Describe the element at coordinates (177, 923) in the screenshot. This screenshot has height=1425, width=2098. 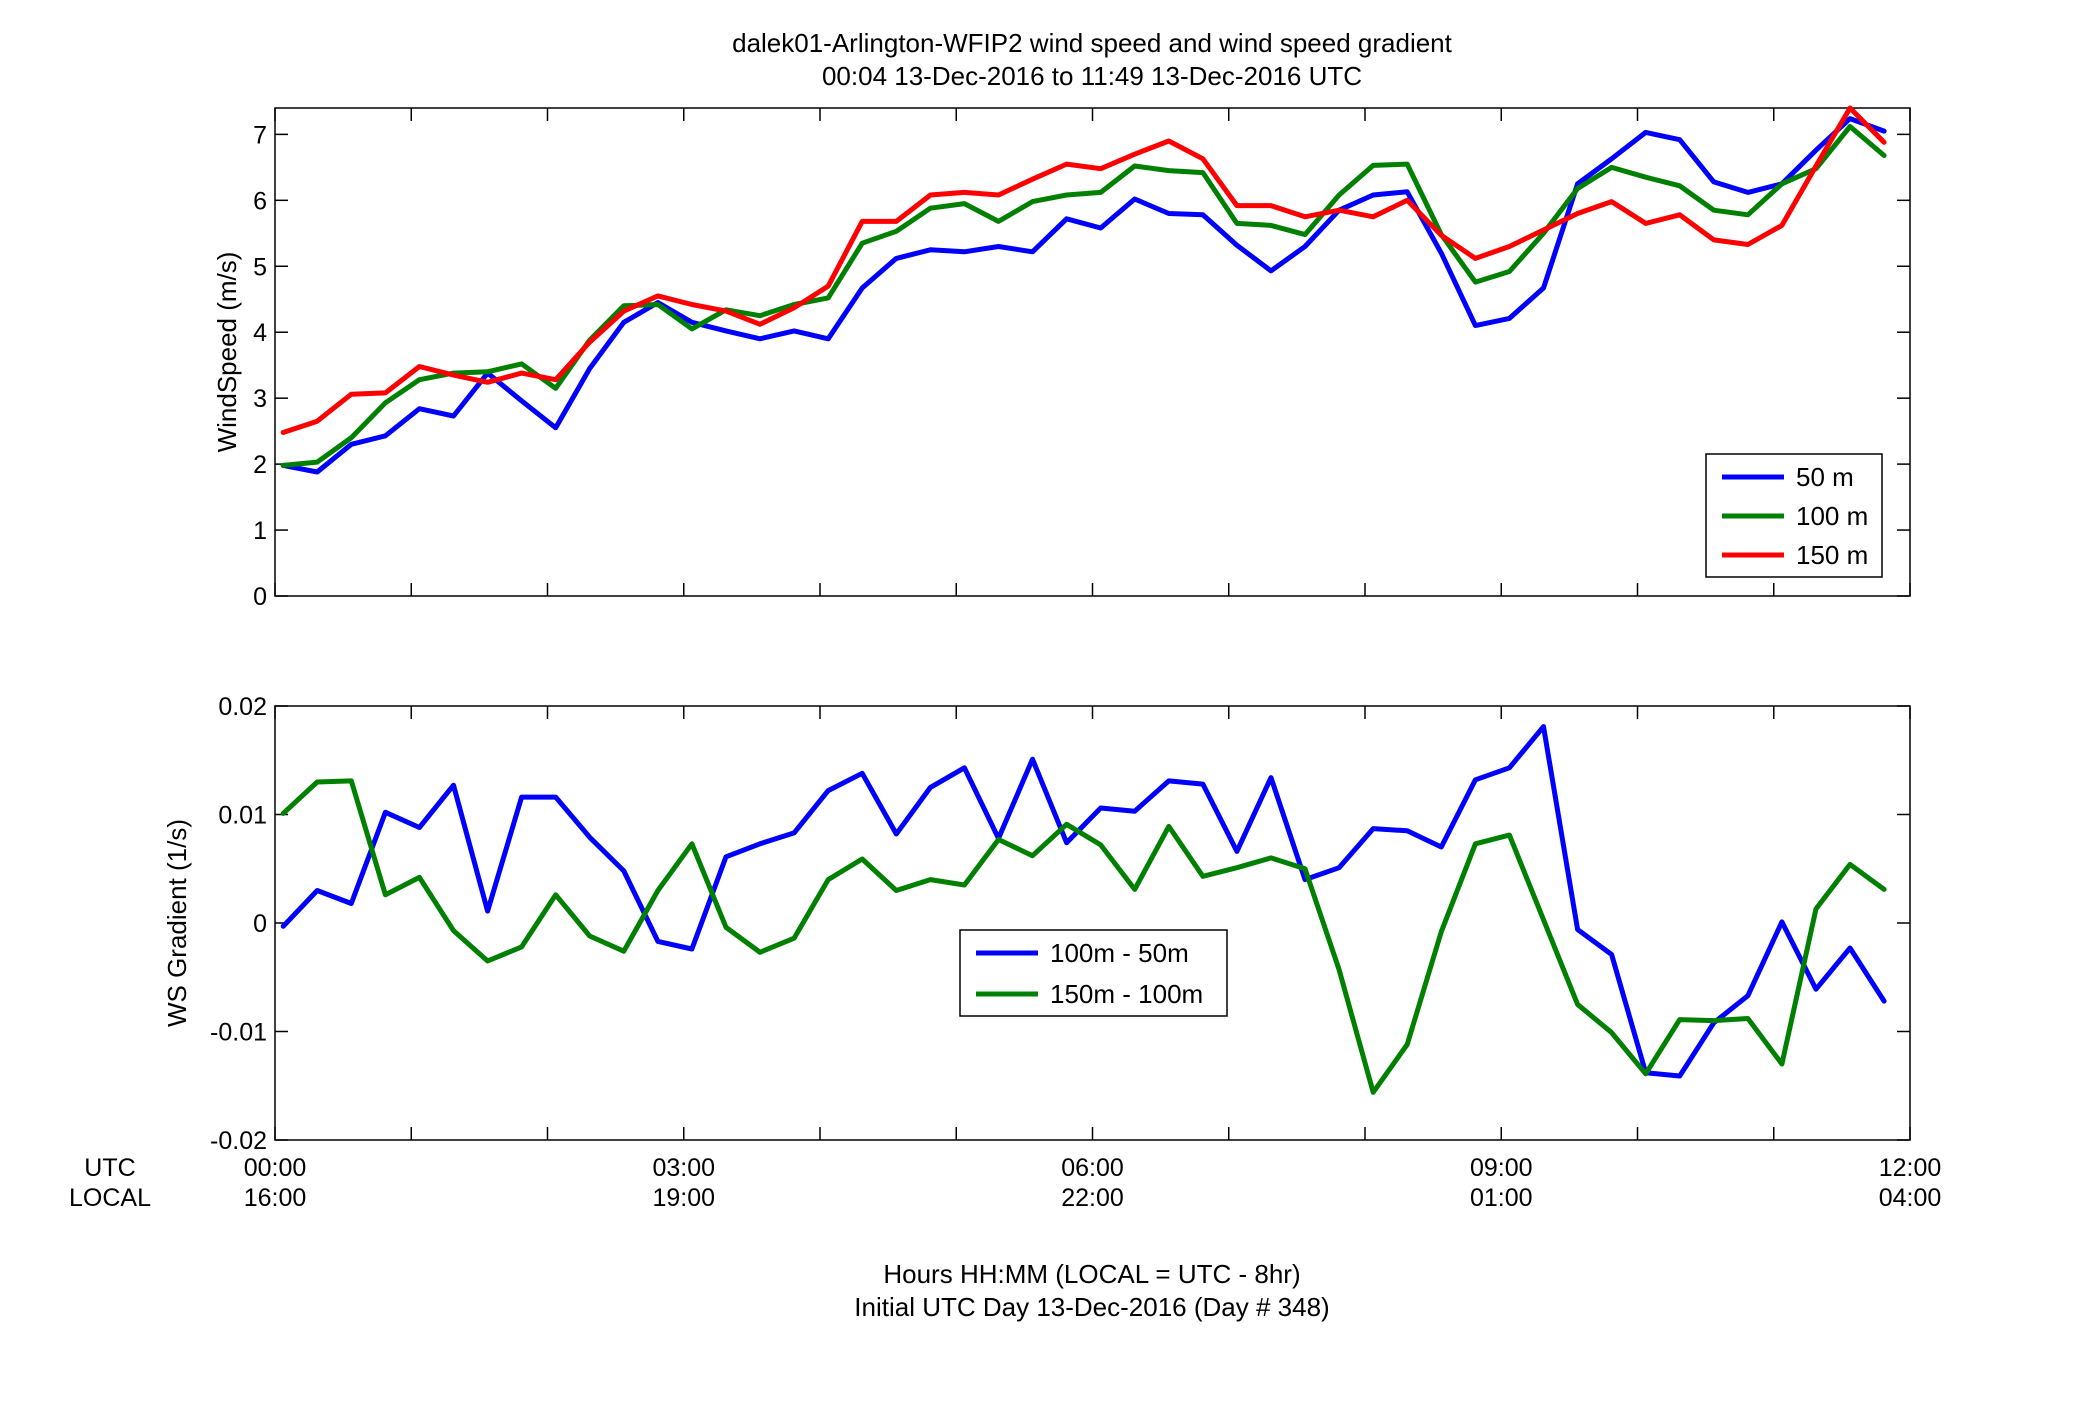
I see `gradient-y-axis-label: WS Gradient (1/s)` at that location.